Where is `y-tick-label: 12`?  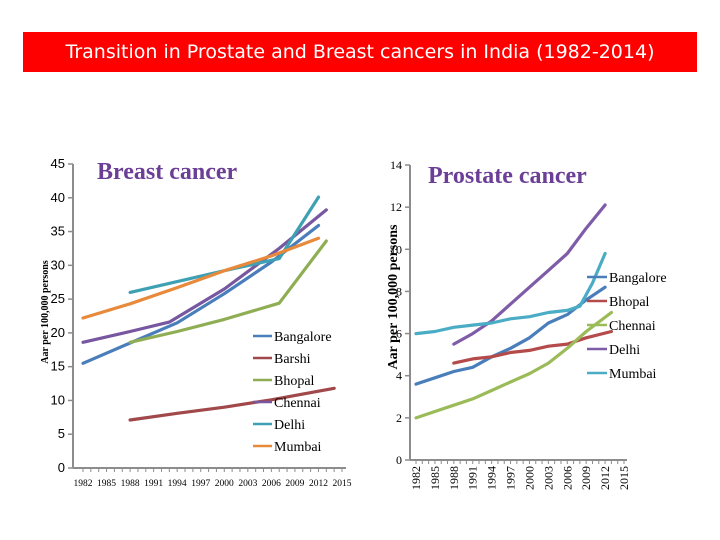
y-tick-label: 12 is located at coordinates (396, 207).